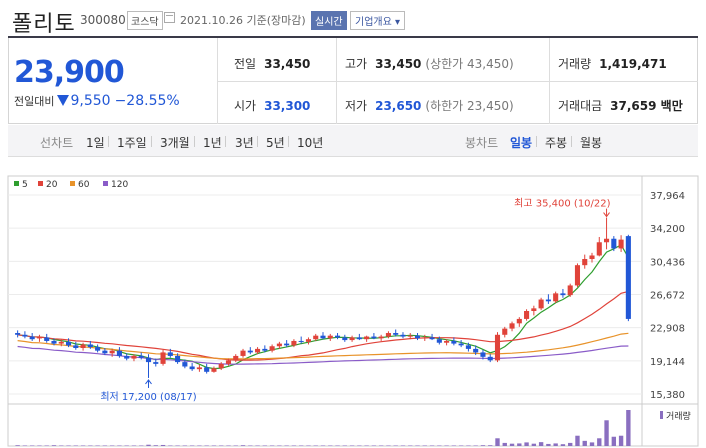 This screenshot has height=448, width=706. Describe the element at coordinates (148, 382) in the screenshot. I see `low-arrowhead-icon` at that location.